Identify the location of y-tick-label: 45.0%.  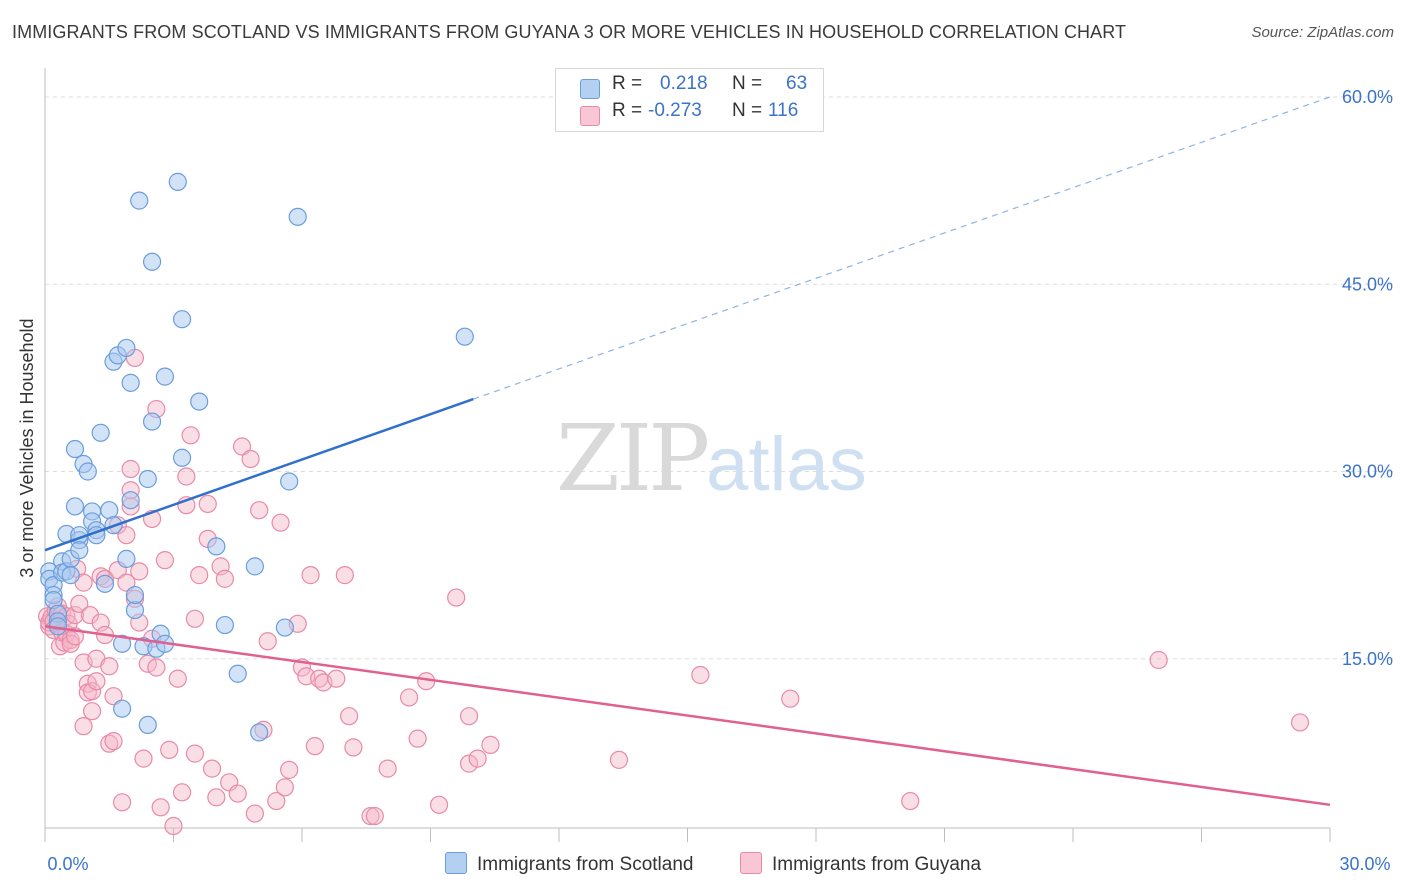
(1367, 284).